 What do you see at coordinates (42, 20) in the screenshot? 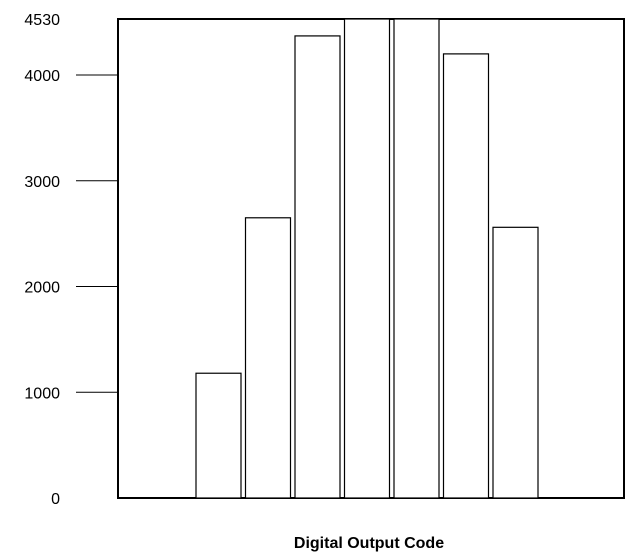
I see `y-tick-label: 4530` at bounding box center [42, 20].